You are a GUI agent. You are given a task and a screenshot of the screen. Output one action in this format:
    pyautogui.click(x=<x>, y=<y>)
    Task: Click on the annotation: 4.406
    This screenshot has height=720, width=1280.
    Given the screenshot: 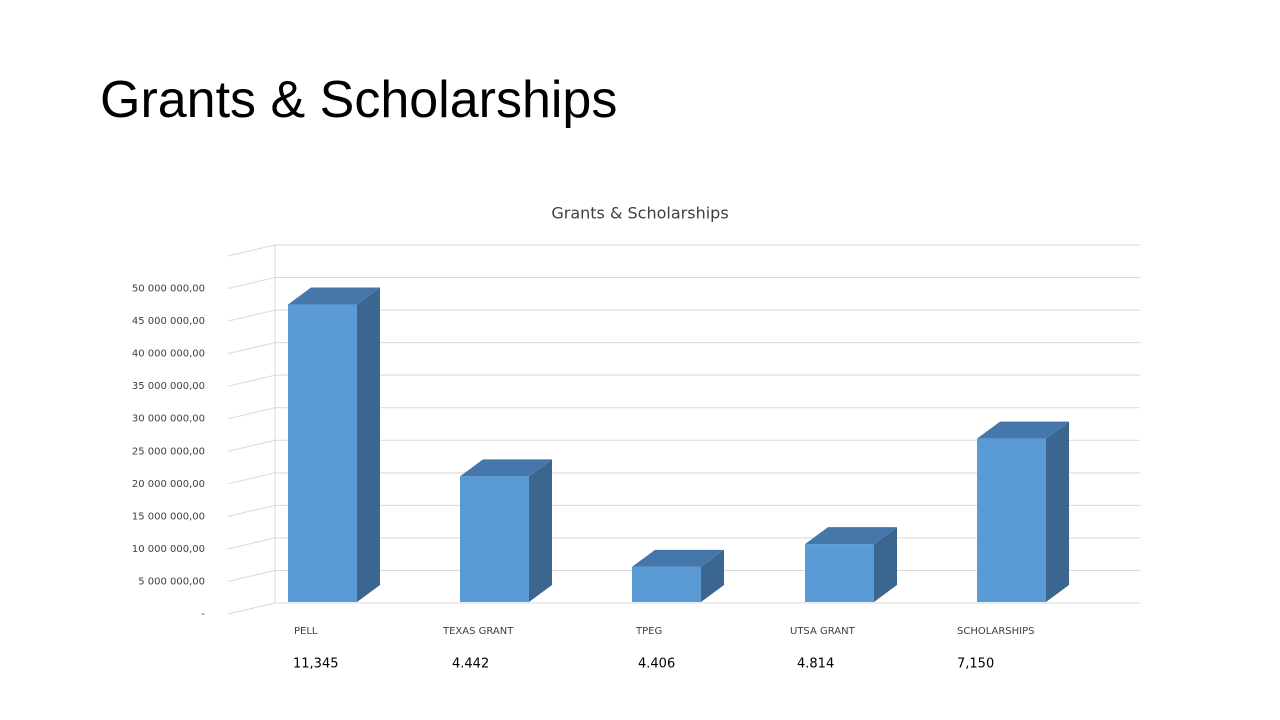 What is the action you would take?
    pyautogui.click(x=656, y=664)
    